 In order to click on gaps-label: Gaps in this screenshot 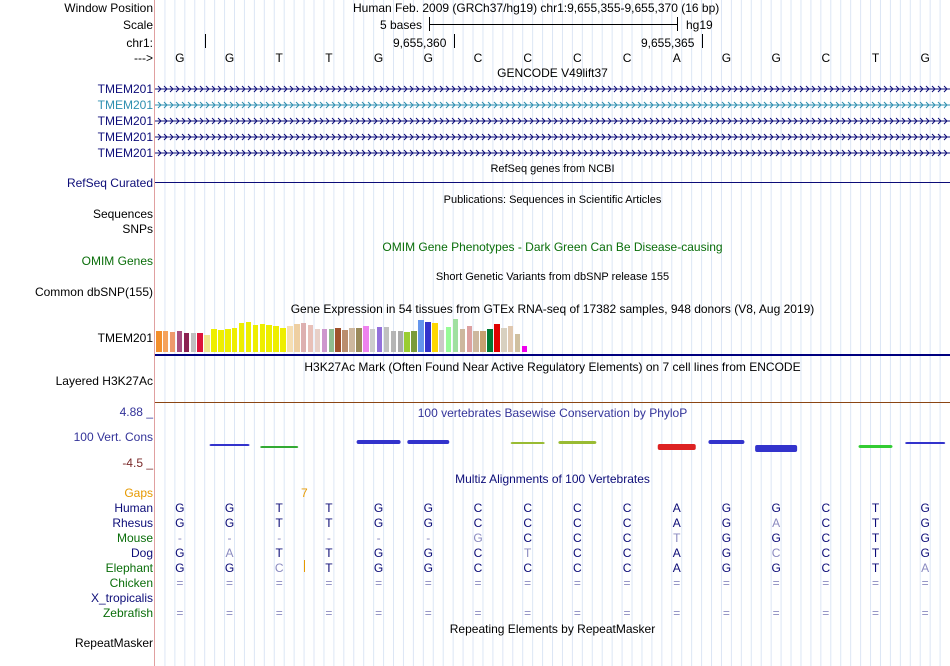, I will do `click(138, 493)`.